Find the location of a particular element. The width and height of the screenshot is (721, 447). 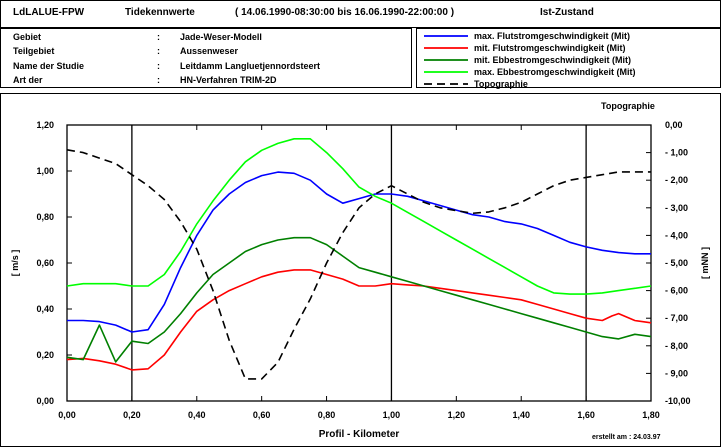

header-title: Tidekennwerte is located at coordinates (160, 12).